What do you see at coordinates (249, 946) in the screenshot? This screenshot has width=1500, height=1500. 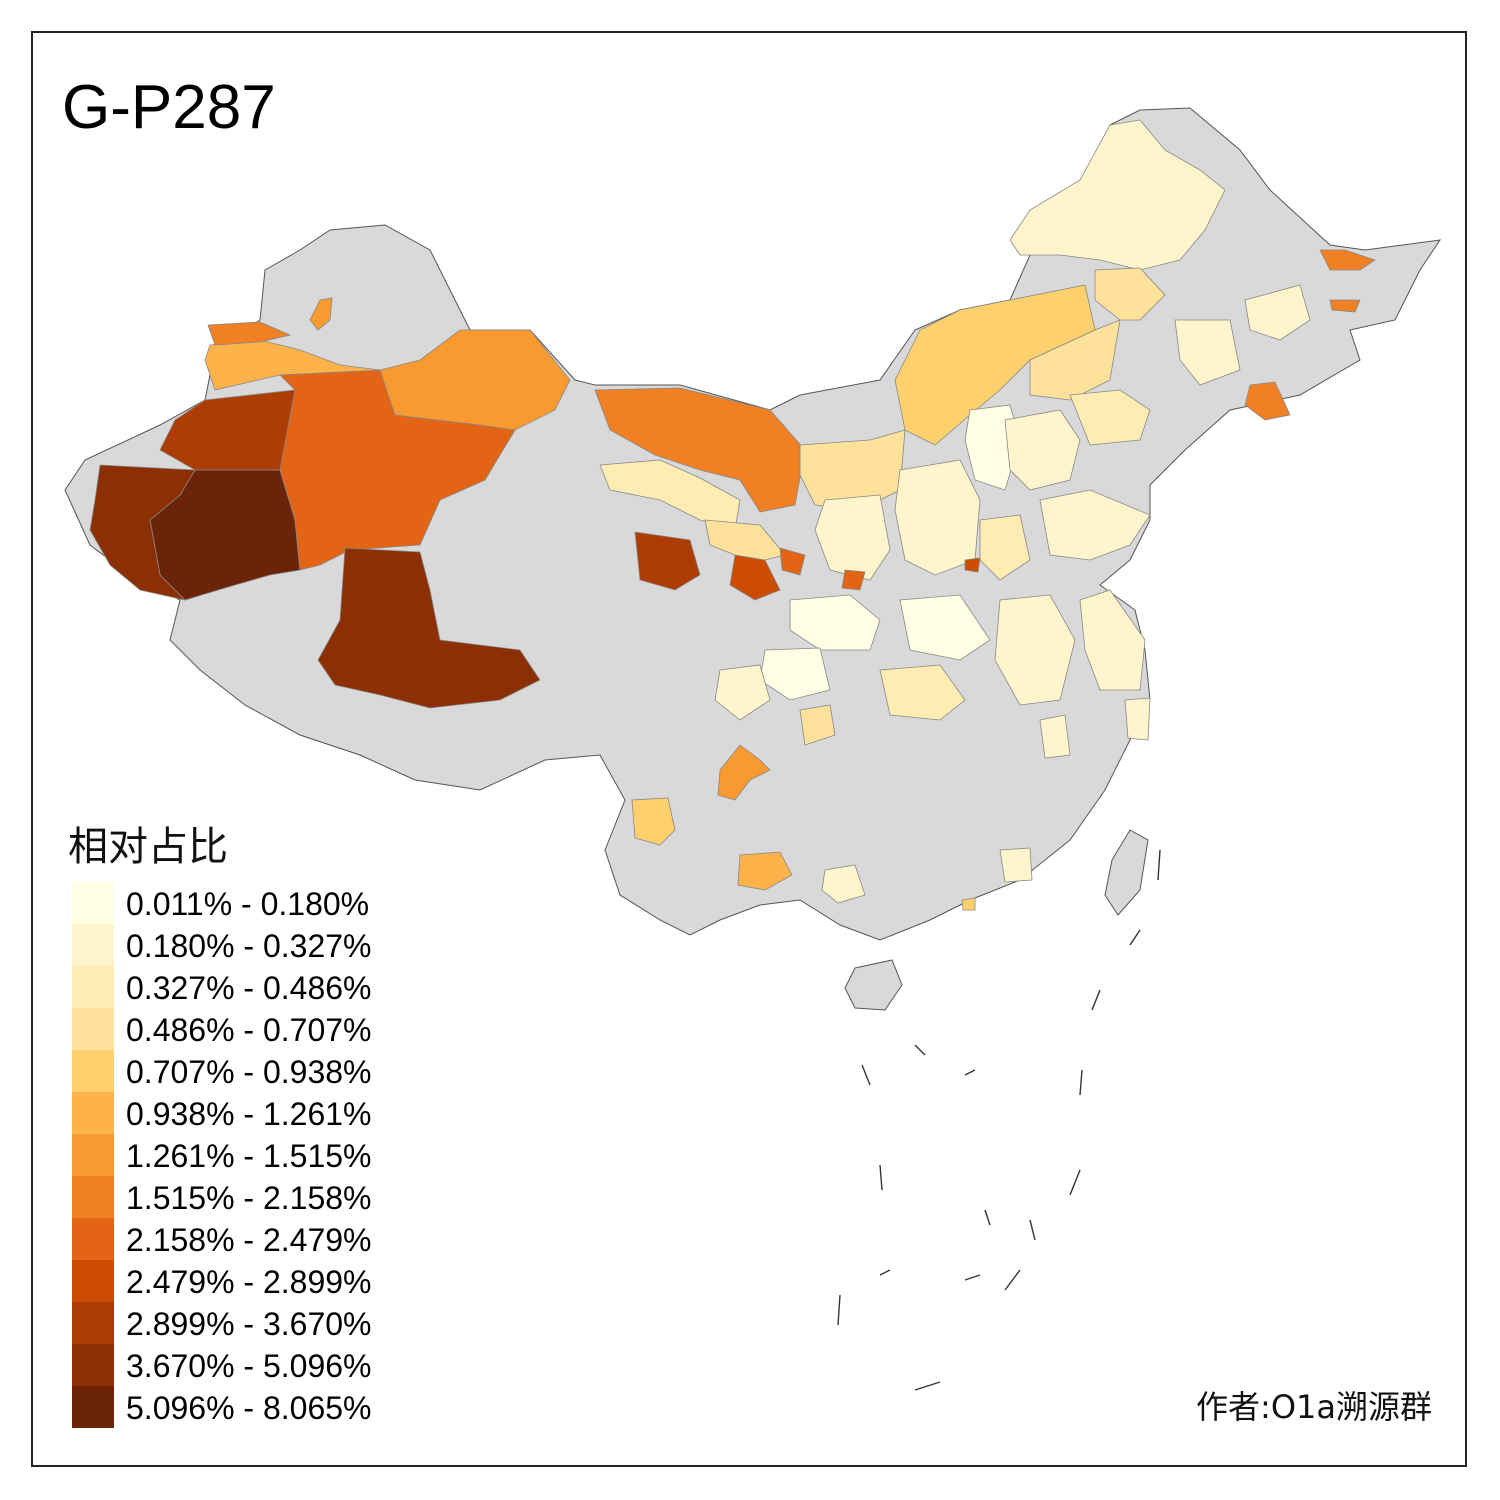 I see `legend-label: 0.180% - 0.327%` at bounding box center [249, 946].